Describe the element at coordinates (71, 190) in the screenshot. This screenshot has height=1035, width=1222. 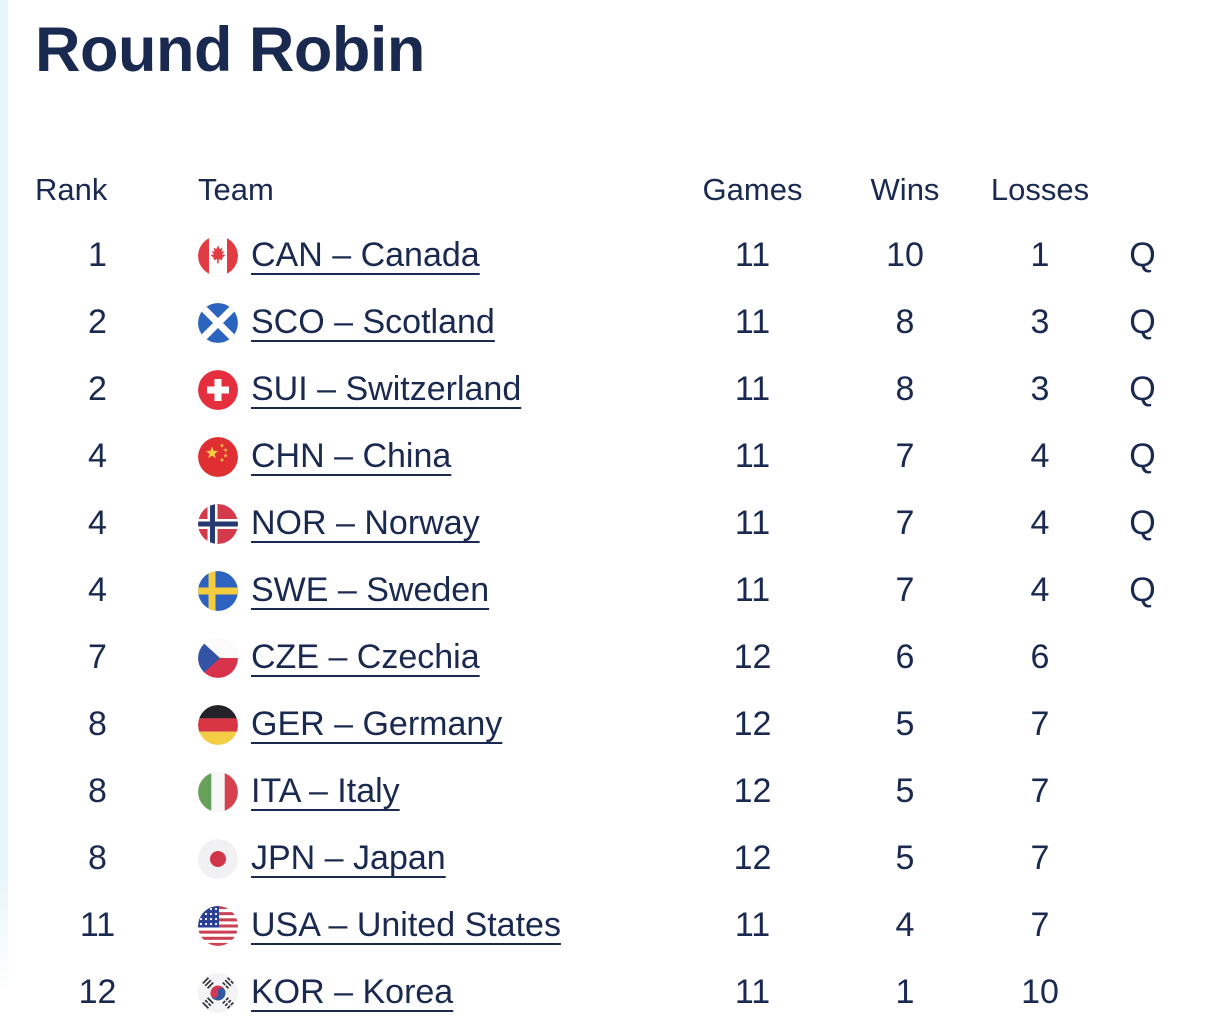
I see `column-header-rank: Rank` at that location.